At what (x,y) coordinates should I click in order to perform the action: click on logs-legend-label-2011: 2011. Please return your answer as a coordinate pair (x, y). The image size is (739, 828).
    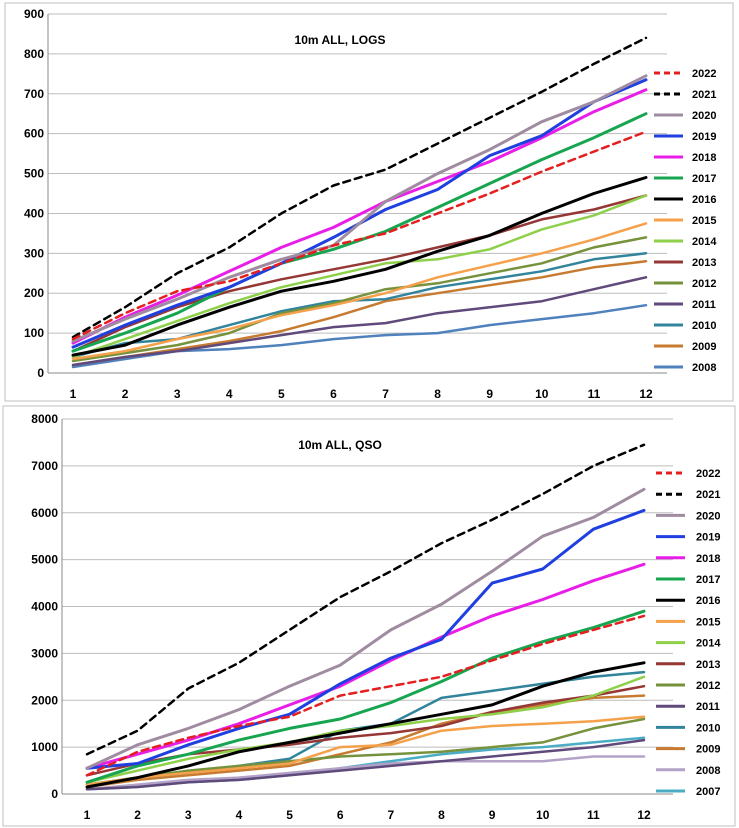
    Looking at the image, I should click on (704, 305).